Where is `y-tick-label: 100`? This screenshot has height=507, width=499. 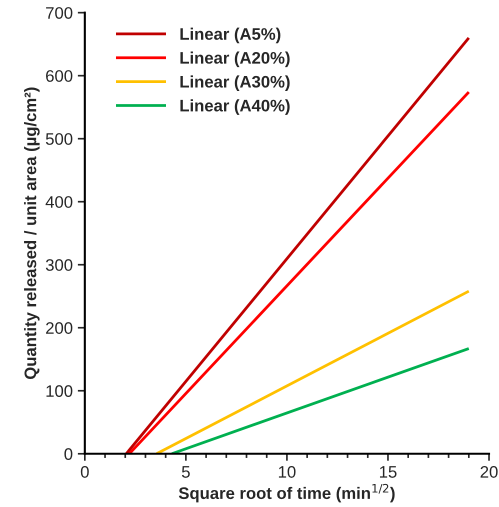 y-tick-label: 100 is located at coordinates (59, 391).